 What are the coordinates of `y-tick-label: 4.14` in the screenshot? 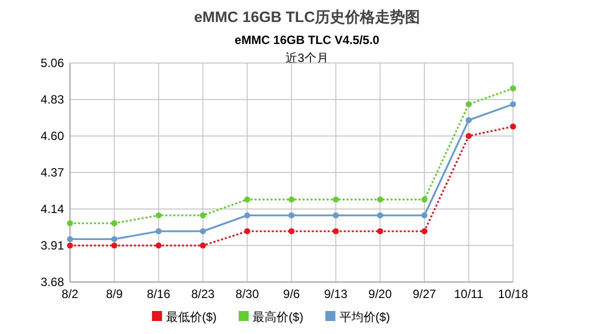 It's located at (52, 209).